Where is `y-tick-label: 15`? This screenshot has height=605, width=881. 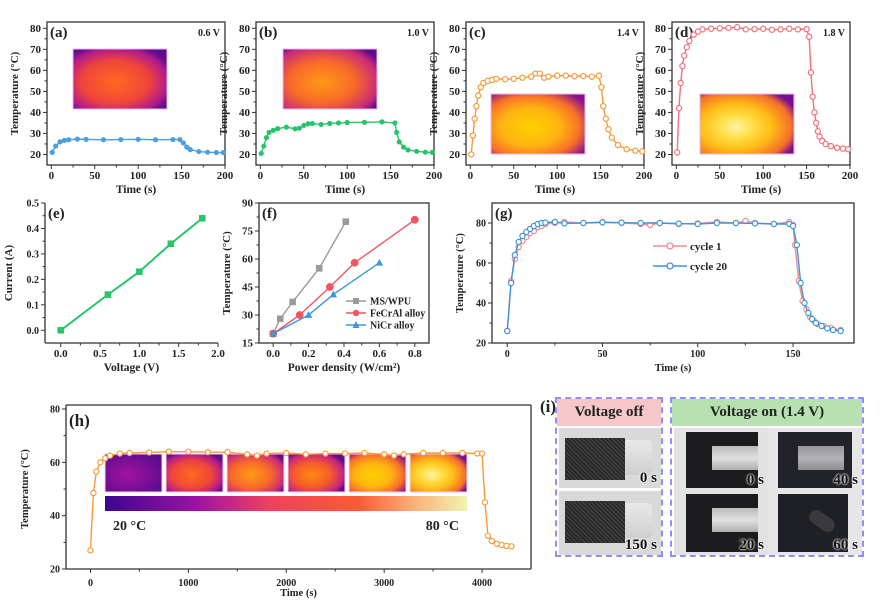 y-tick-label: 15 is located at coordinates (248, 344).